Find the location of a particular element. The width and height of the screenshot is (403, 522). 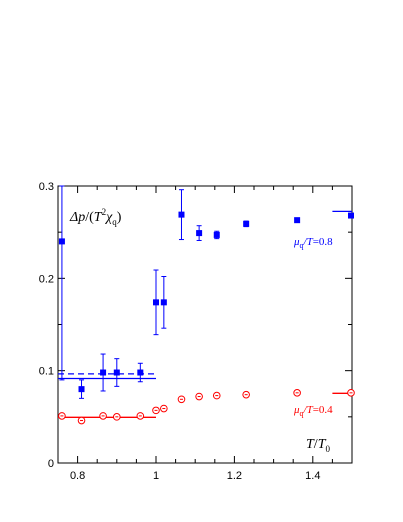

x-tick-label: 1.4 is located at coordinates (312, 476).